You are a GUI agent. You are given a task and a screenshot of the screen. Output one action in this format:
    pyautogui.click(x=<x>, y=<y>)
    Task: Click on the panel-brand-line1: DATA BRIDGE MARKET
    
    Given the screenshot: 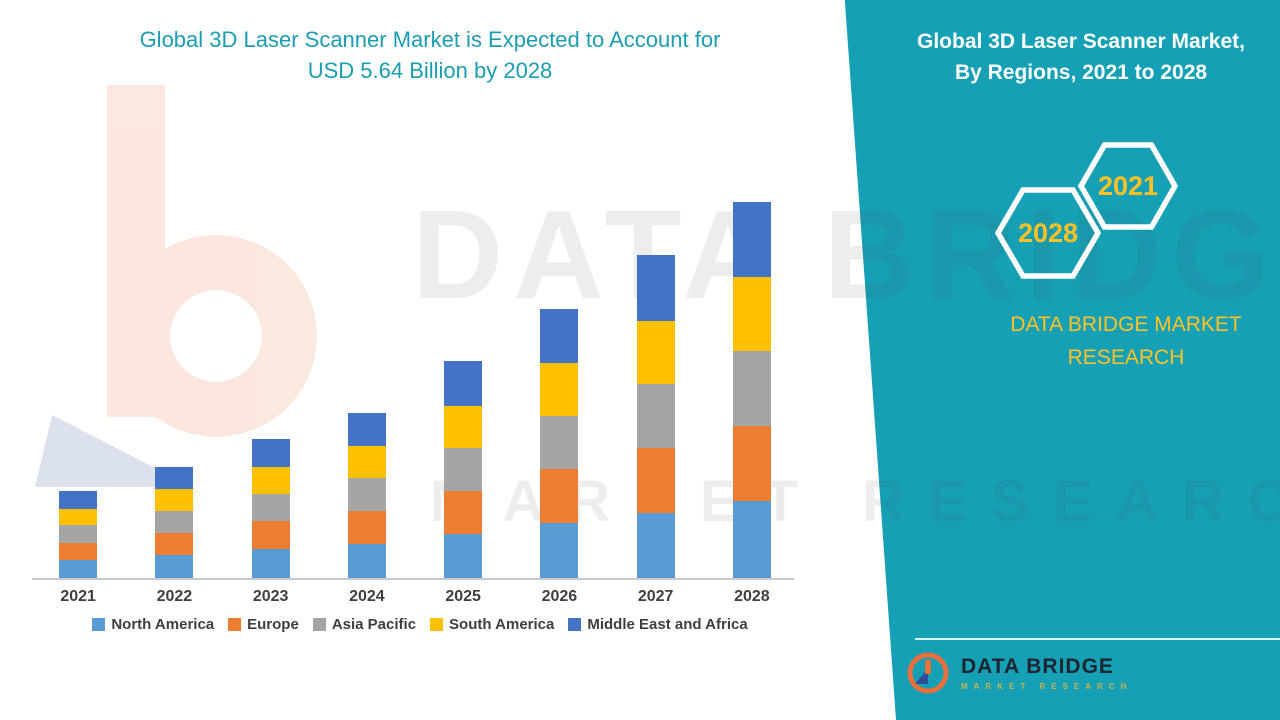 What is the action you would take?
    pyautogui.click(x=1126, y=324)
    